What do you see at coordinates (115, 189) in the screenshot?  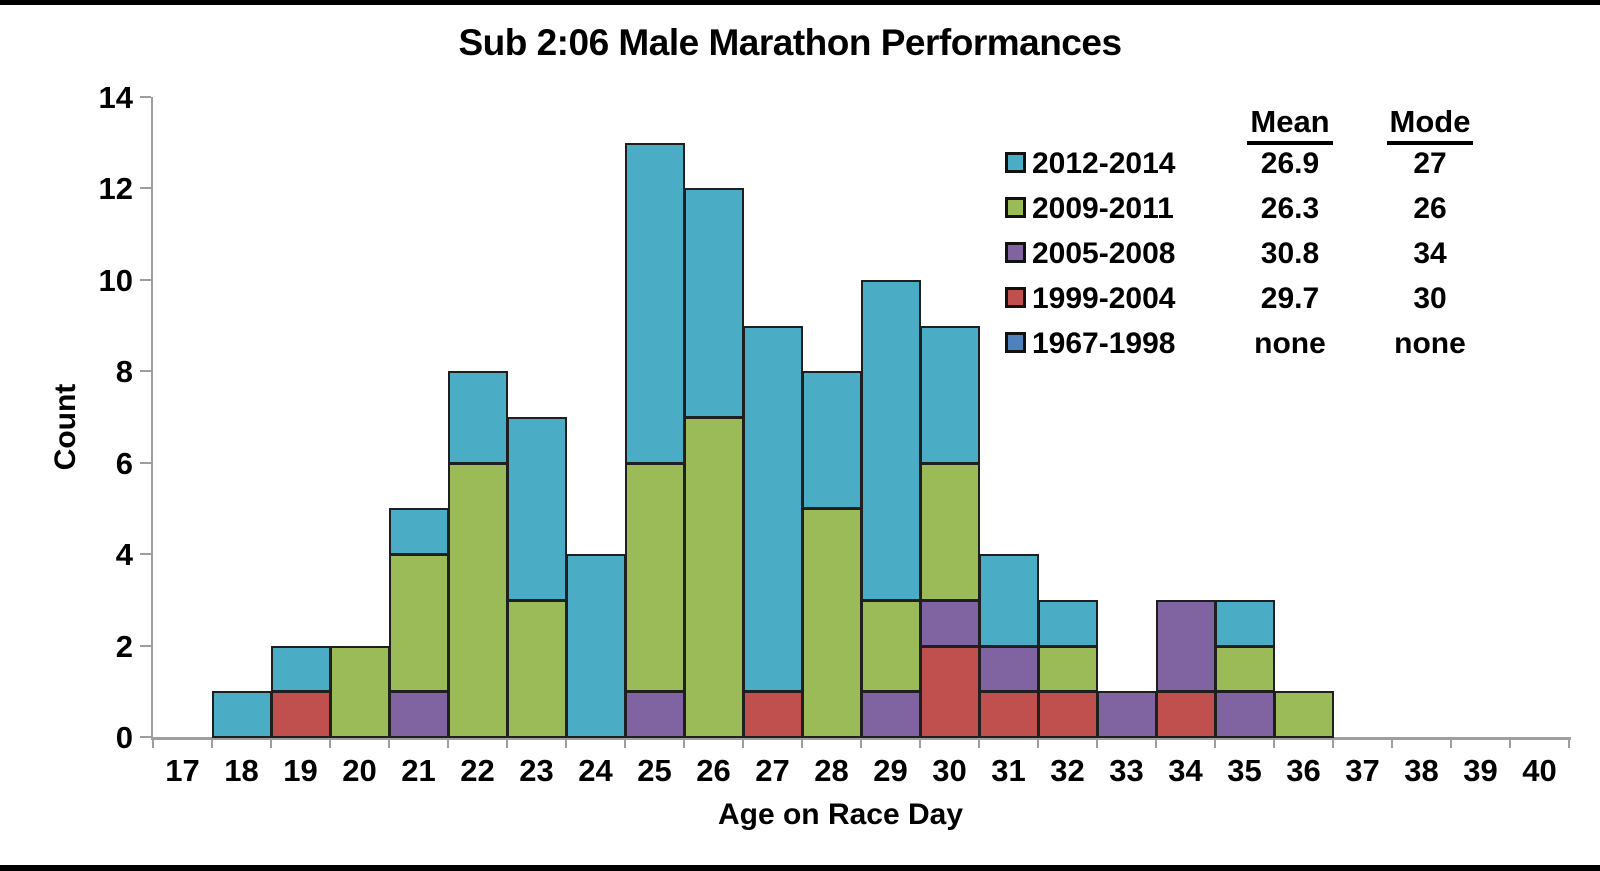 I see `y-tick-label: 12` at bounding box center [115, 189].